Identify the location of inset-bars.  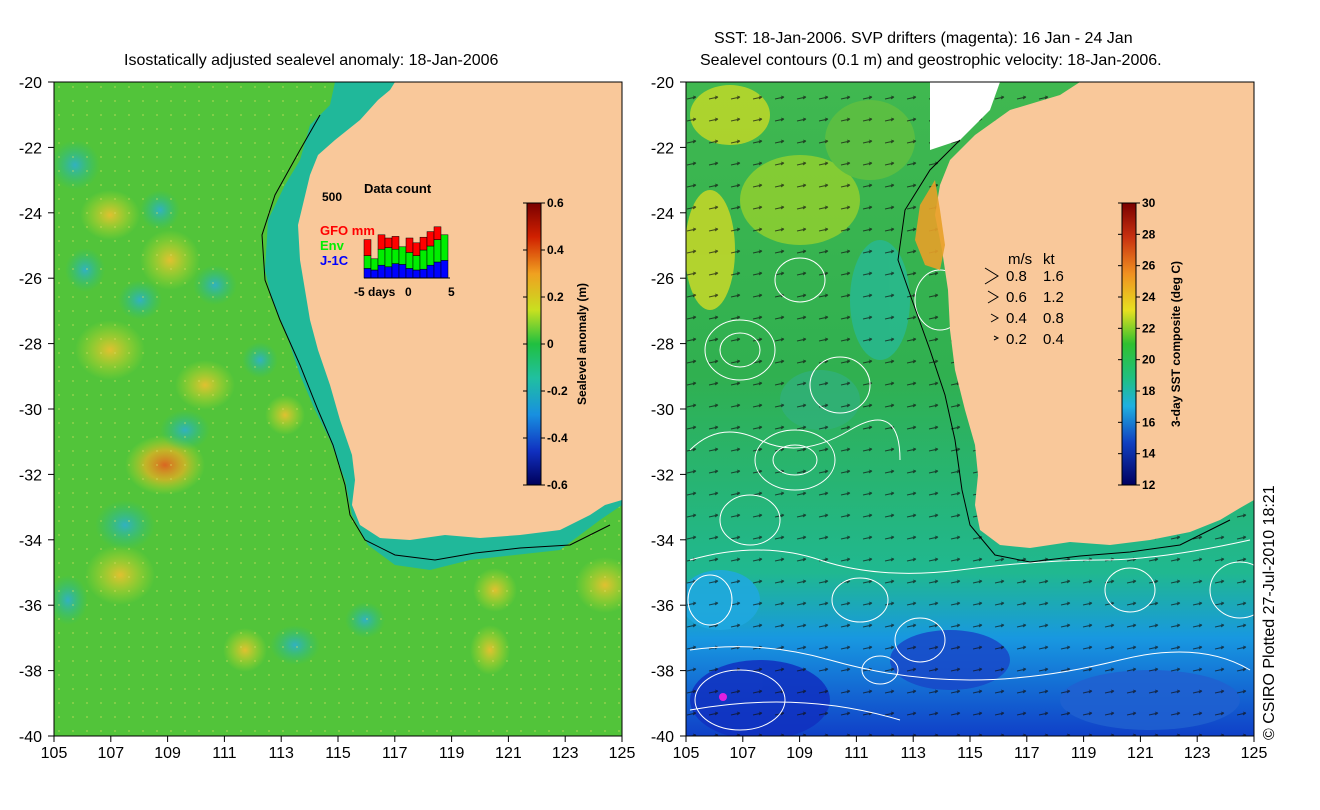
(406, 252).